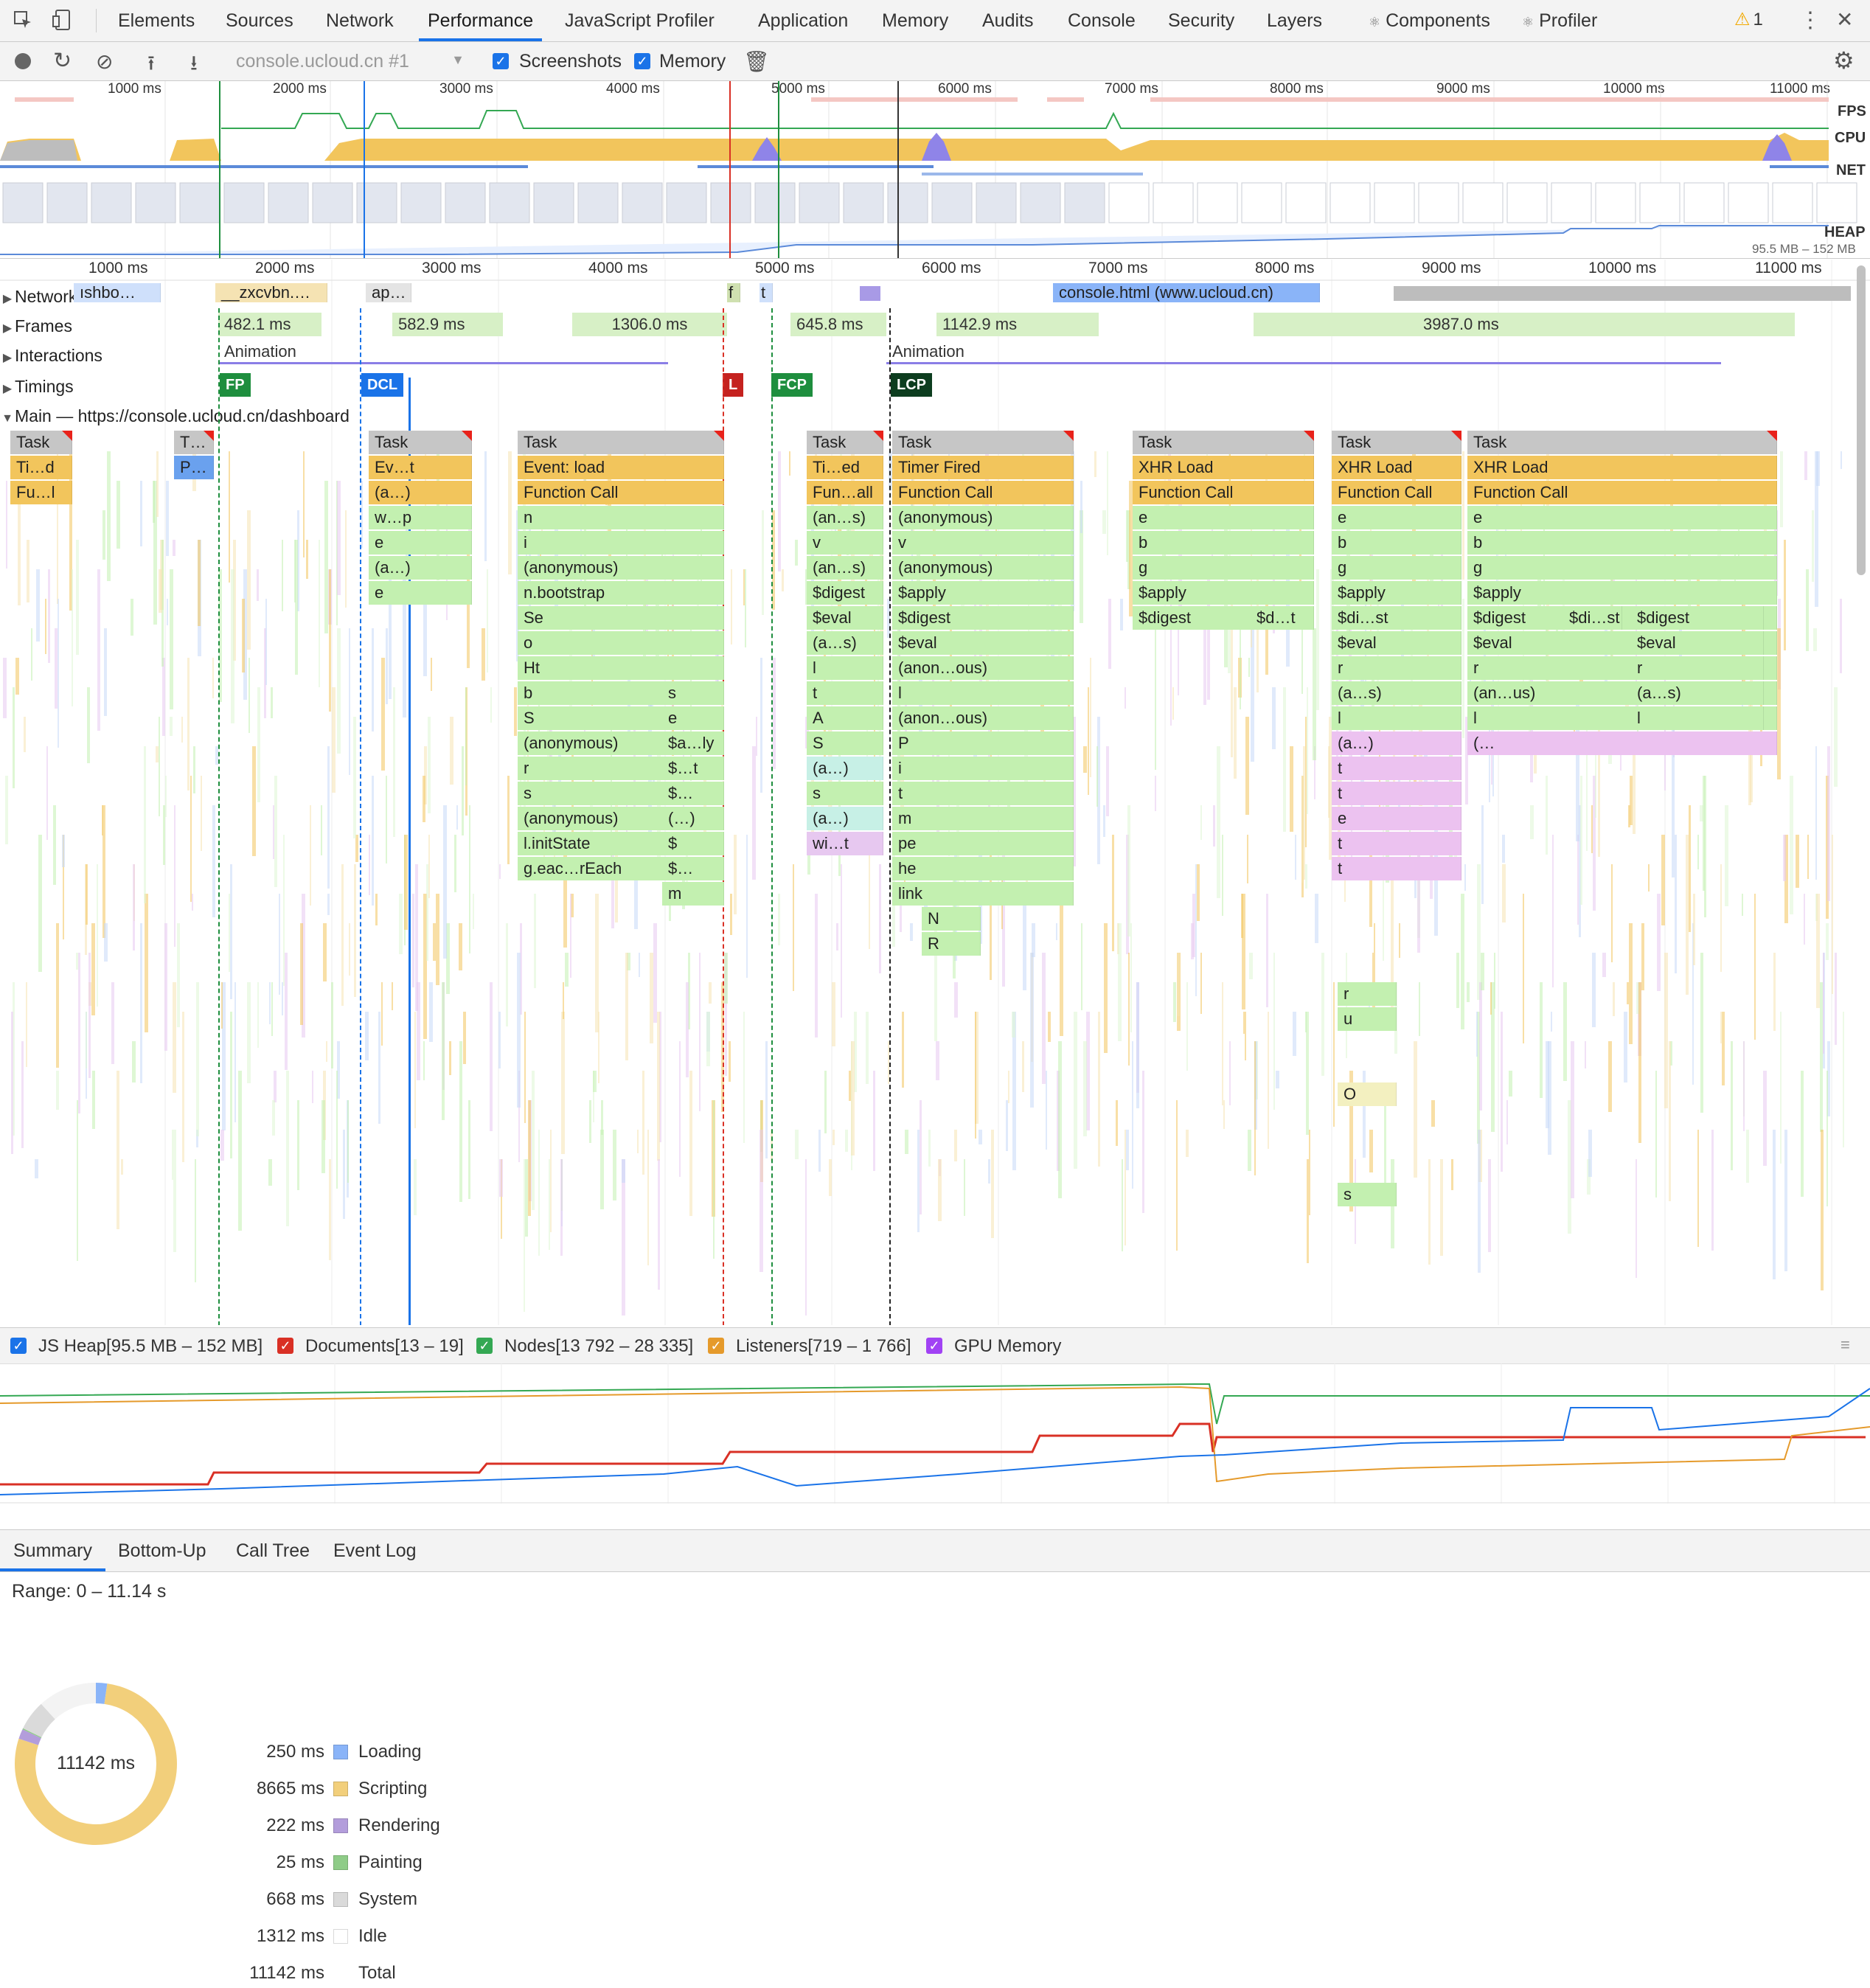  Describe the element at coordinates (1748, 19) in the screenshot. I see `warnings-indicator: ⚠ 1` at that location.